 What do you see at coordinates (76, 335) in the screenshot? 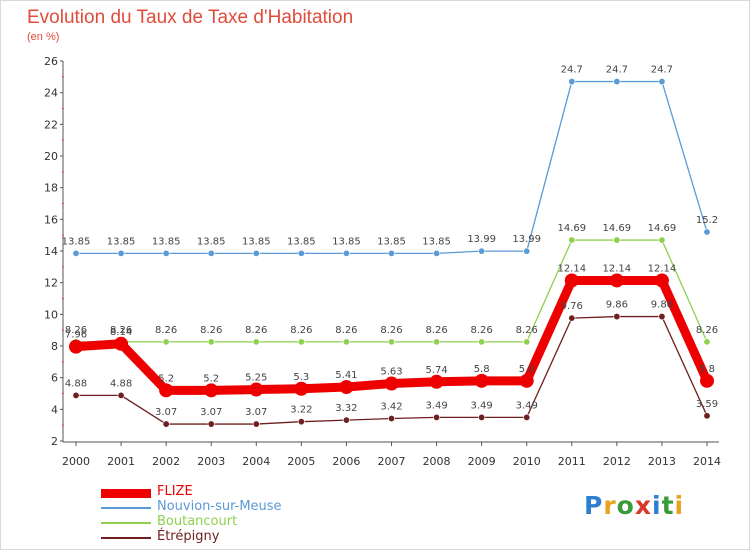
I see `data-label: 7.96` at bounding box center [76, 335].